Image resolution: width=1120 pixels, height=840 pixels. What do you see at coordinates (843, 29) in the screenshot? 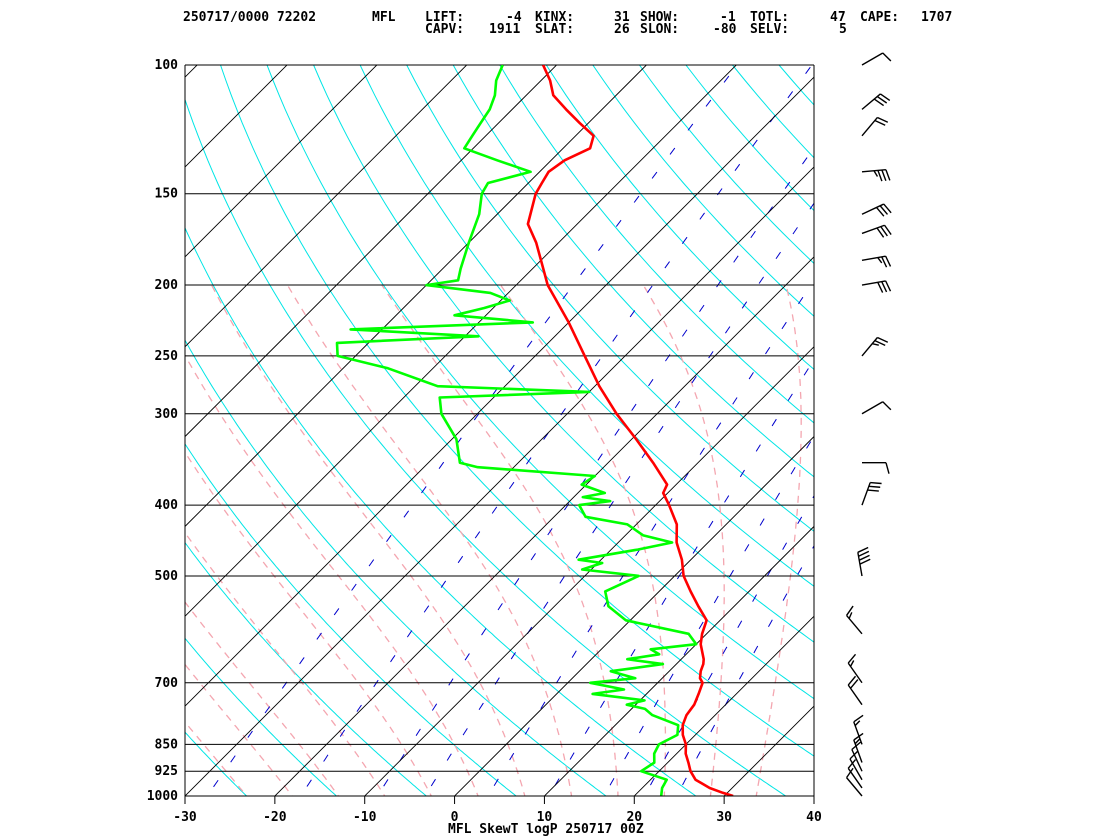
I see `header-selv-value: 5` at bounding box center [843, 29].